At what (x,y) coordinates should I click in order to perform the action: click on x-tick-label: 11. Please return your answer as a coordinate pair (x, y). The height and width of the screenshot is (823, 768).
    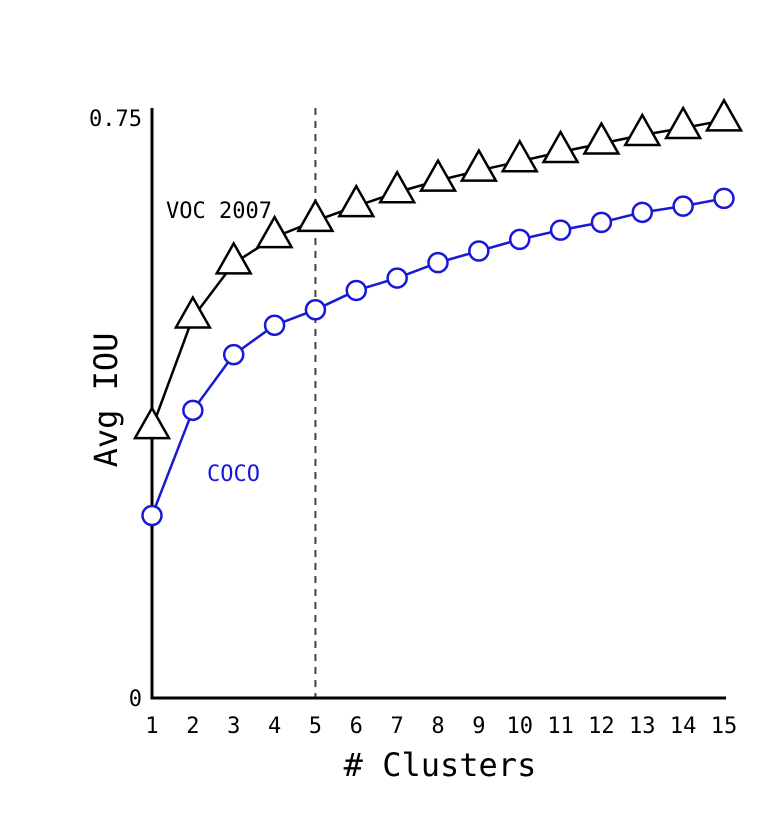
    Looking at the image, I should click on (560, 726).